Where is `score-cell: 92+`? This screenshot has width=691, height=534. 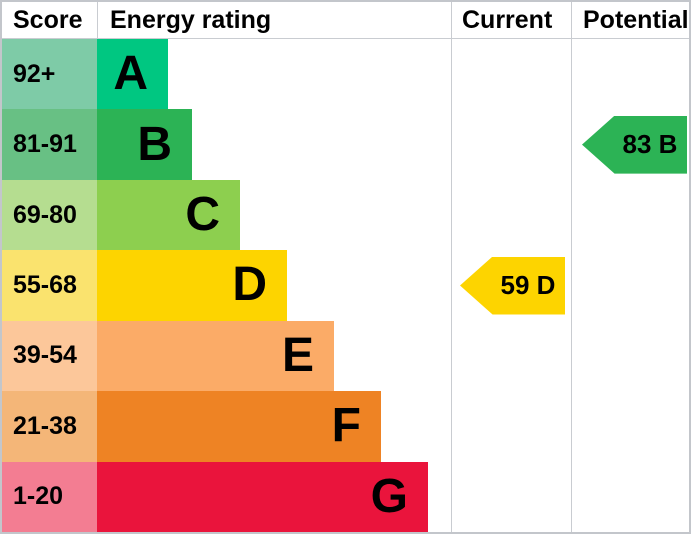
score-cell: 92+ is located at coordinates (49, 74).